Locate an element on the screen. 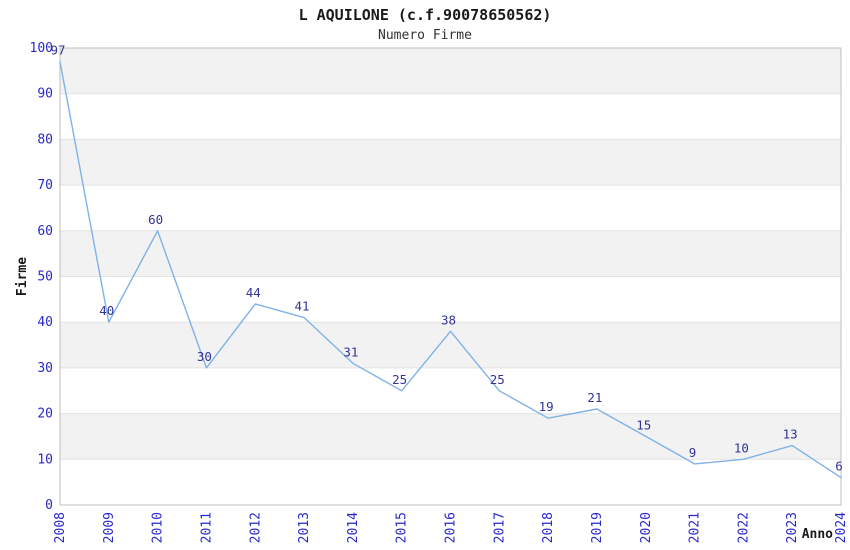  data-label: 31 is located at coordinates (350, 351).